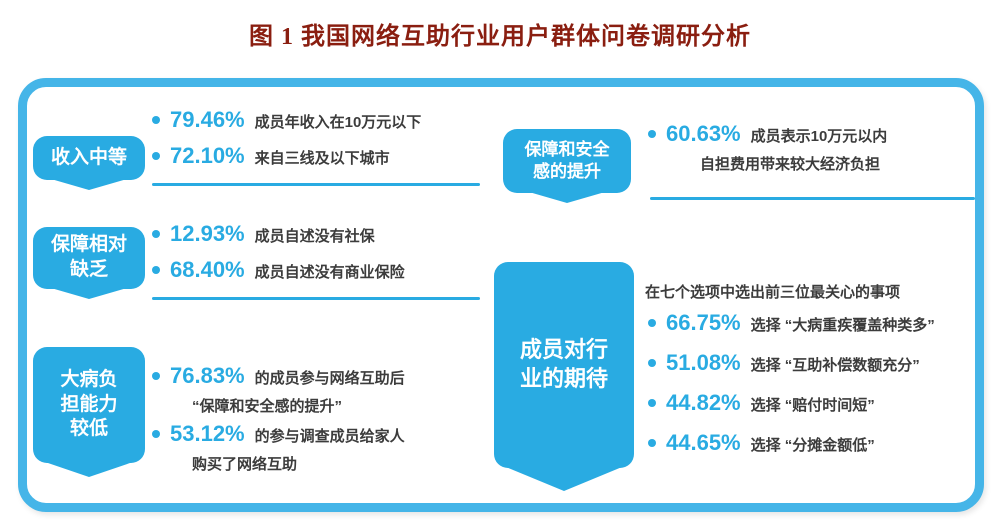  I want to click on group-label-expectations-text: 成员对行 业的期待, so click(563, 364).